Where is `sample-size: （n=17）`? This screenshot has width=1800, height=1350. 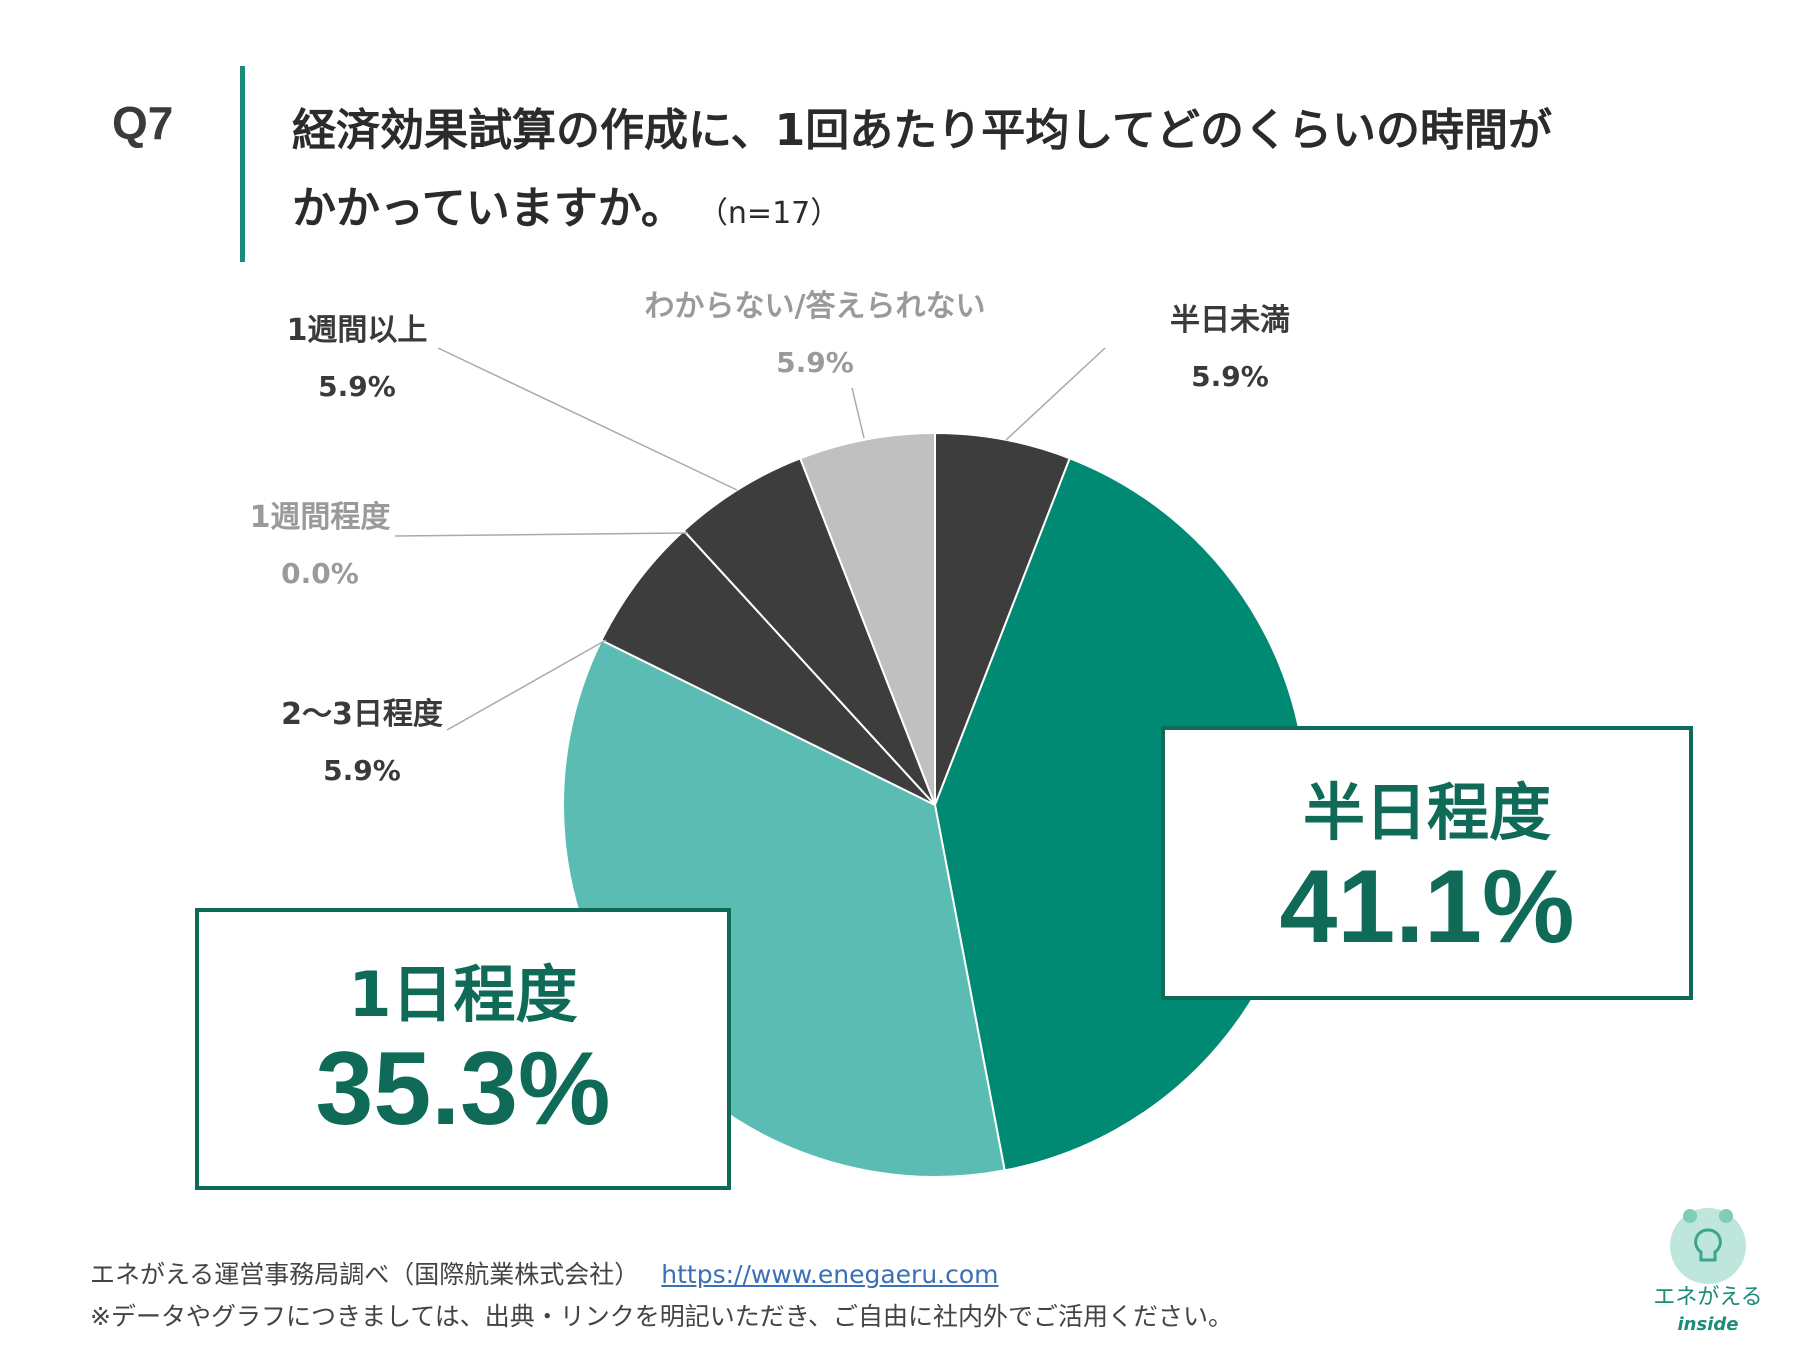
sample-size: （n=17） is located at coordinates (776, 213).